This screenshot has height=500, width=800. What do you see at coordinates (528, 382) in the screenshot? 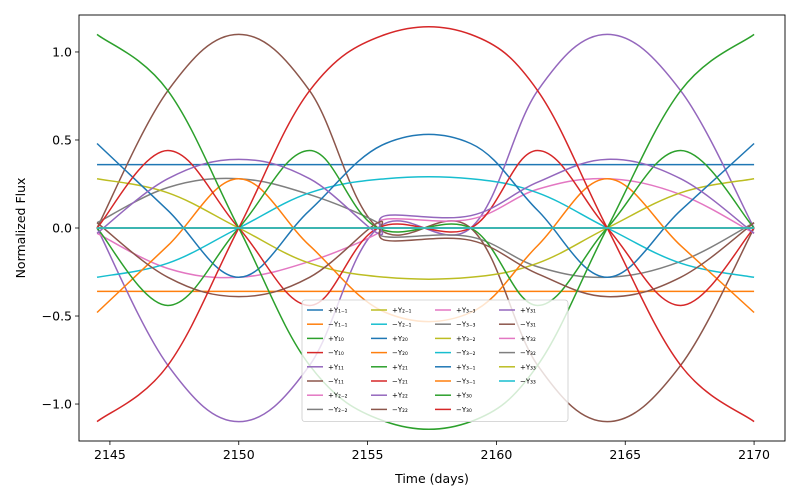
I see `series-30-legend-label: −Y₃₃` at bounding box center [528, 382].